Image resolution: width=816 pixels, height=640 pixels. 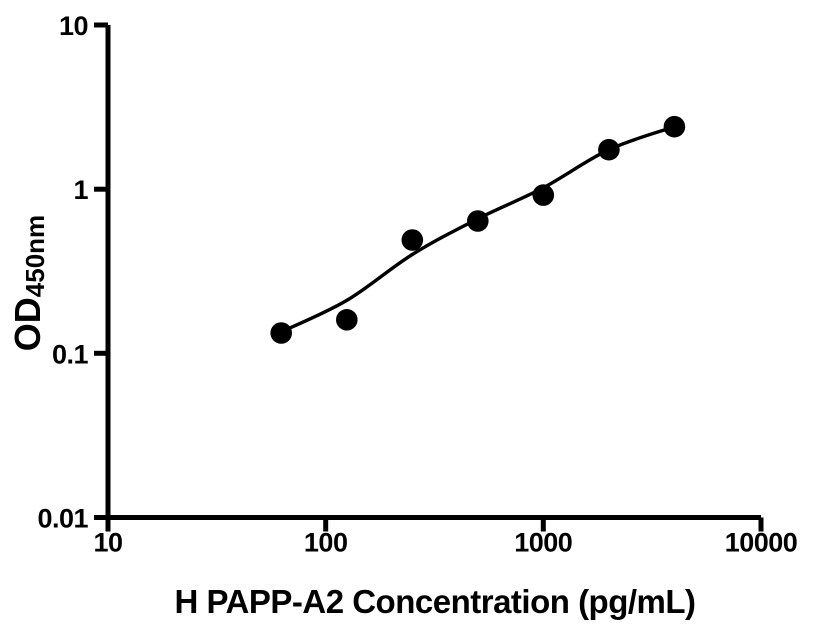 I want to click on y-tick-label: 0.1, so click(x=70, y=354).